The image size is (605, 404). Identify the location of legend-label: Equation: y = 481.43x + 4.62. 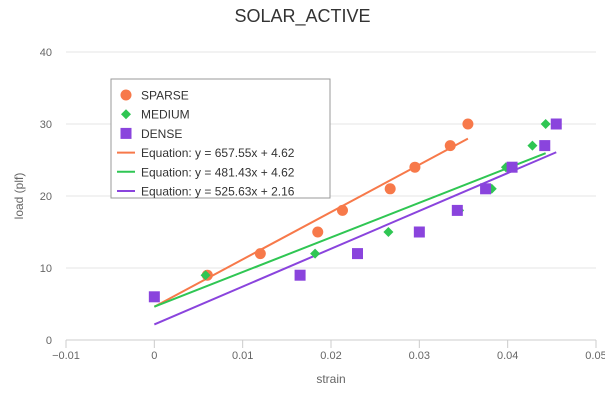
(218, 172).